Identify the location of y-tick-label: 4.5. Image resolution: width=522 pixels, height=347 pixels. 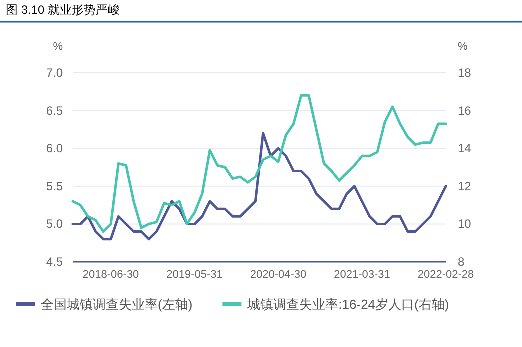
(55, 262).